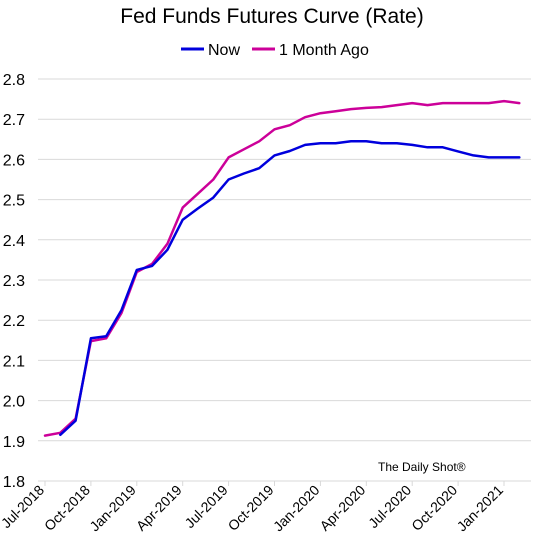 The image size is (541, 554). Describe the element at coordinates (14, 442) in the screenshot. I see `y-tick-label: 1.9` at that location.